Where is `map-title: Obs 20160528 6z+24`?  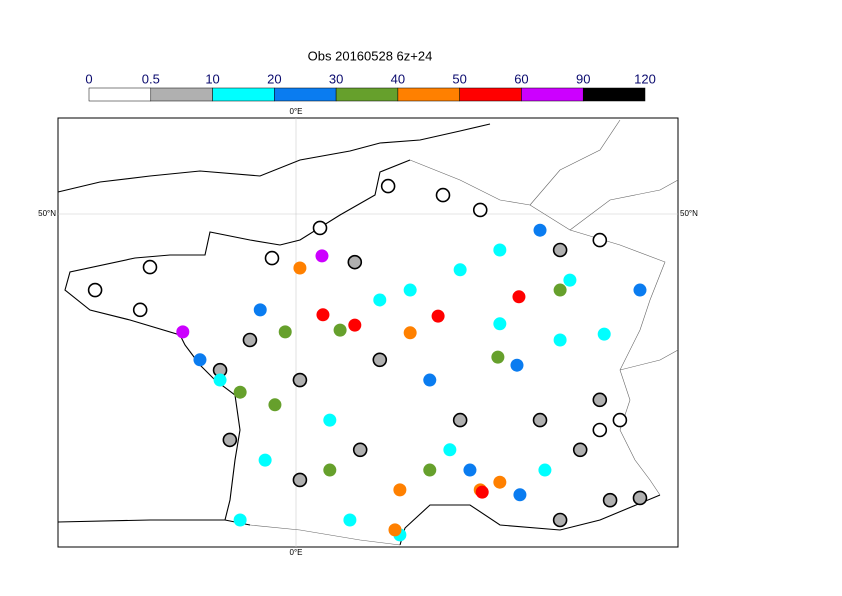
map-title: Obs 20160528 6z+24 is located at coordinates (370, 55).